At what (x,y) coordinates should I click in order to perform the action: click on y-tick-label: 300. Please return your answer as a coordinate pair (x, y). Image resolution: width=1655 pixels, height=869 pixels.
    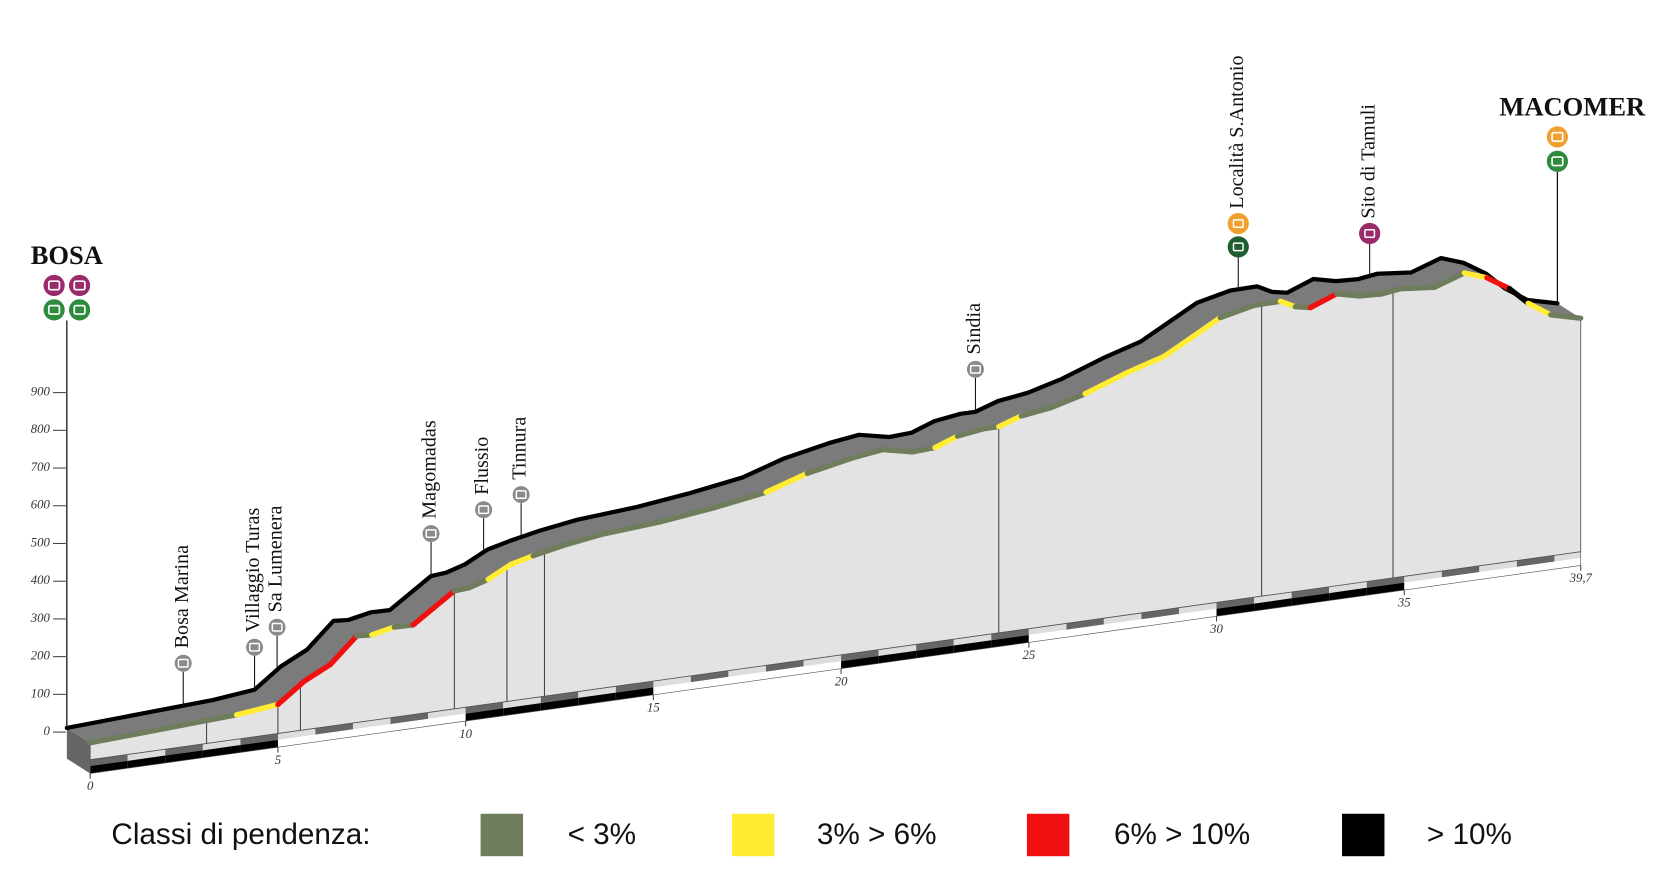
    Looking at the image, I should click on (40, 618).